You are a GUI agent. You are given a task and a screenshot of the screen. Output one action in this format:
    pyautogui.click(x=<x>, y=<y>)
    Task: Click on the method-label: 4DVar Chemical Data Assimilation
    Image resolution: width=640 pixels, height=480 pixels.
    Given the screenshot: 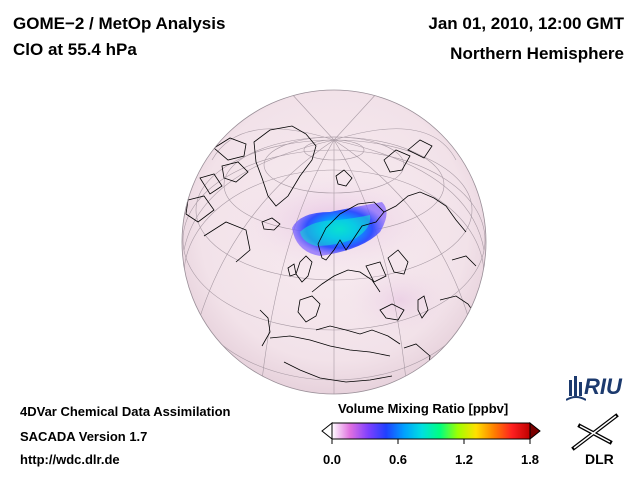 What is the action you would take?
    pyautogui.click(x=125, y=411)
    